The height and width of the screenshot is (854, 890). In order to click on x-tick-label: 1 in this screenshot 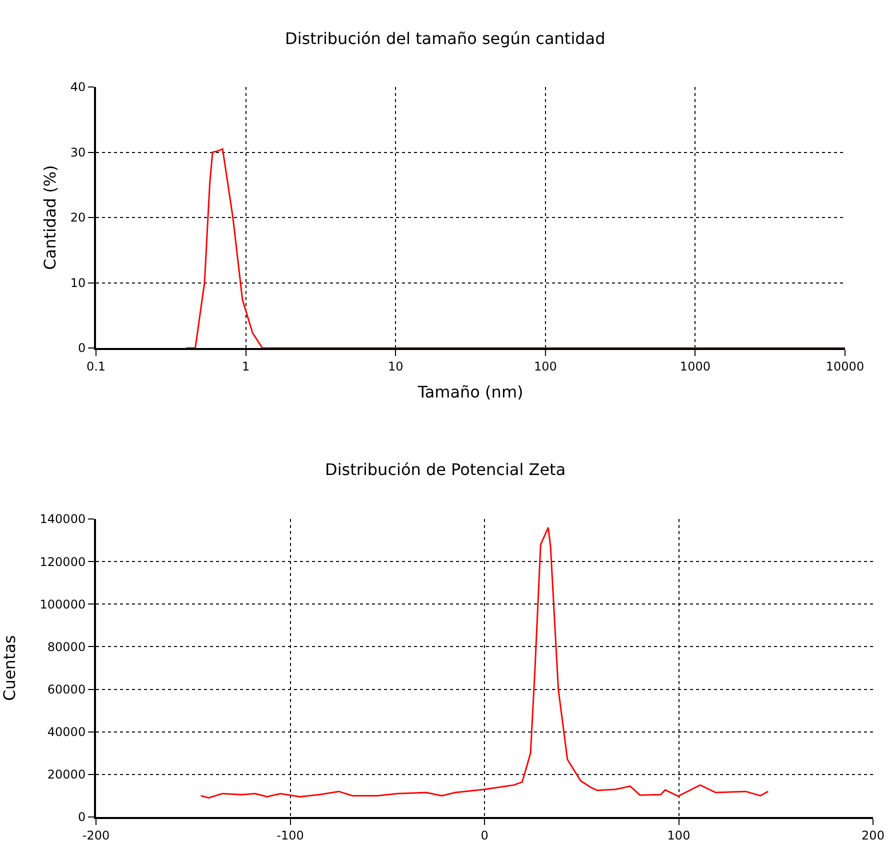, I will do `click(246, 366)`.